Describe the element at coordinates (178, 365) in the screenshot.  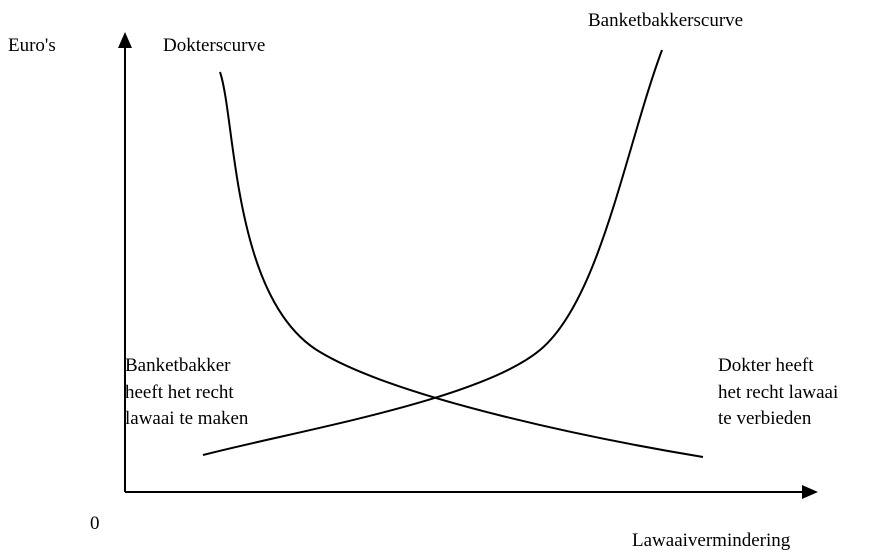
I see `note-line: Banketbakker` at that location.